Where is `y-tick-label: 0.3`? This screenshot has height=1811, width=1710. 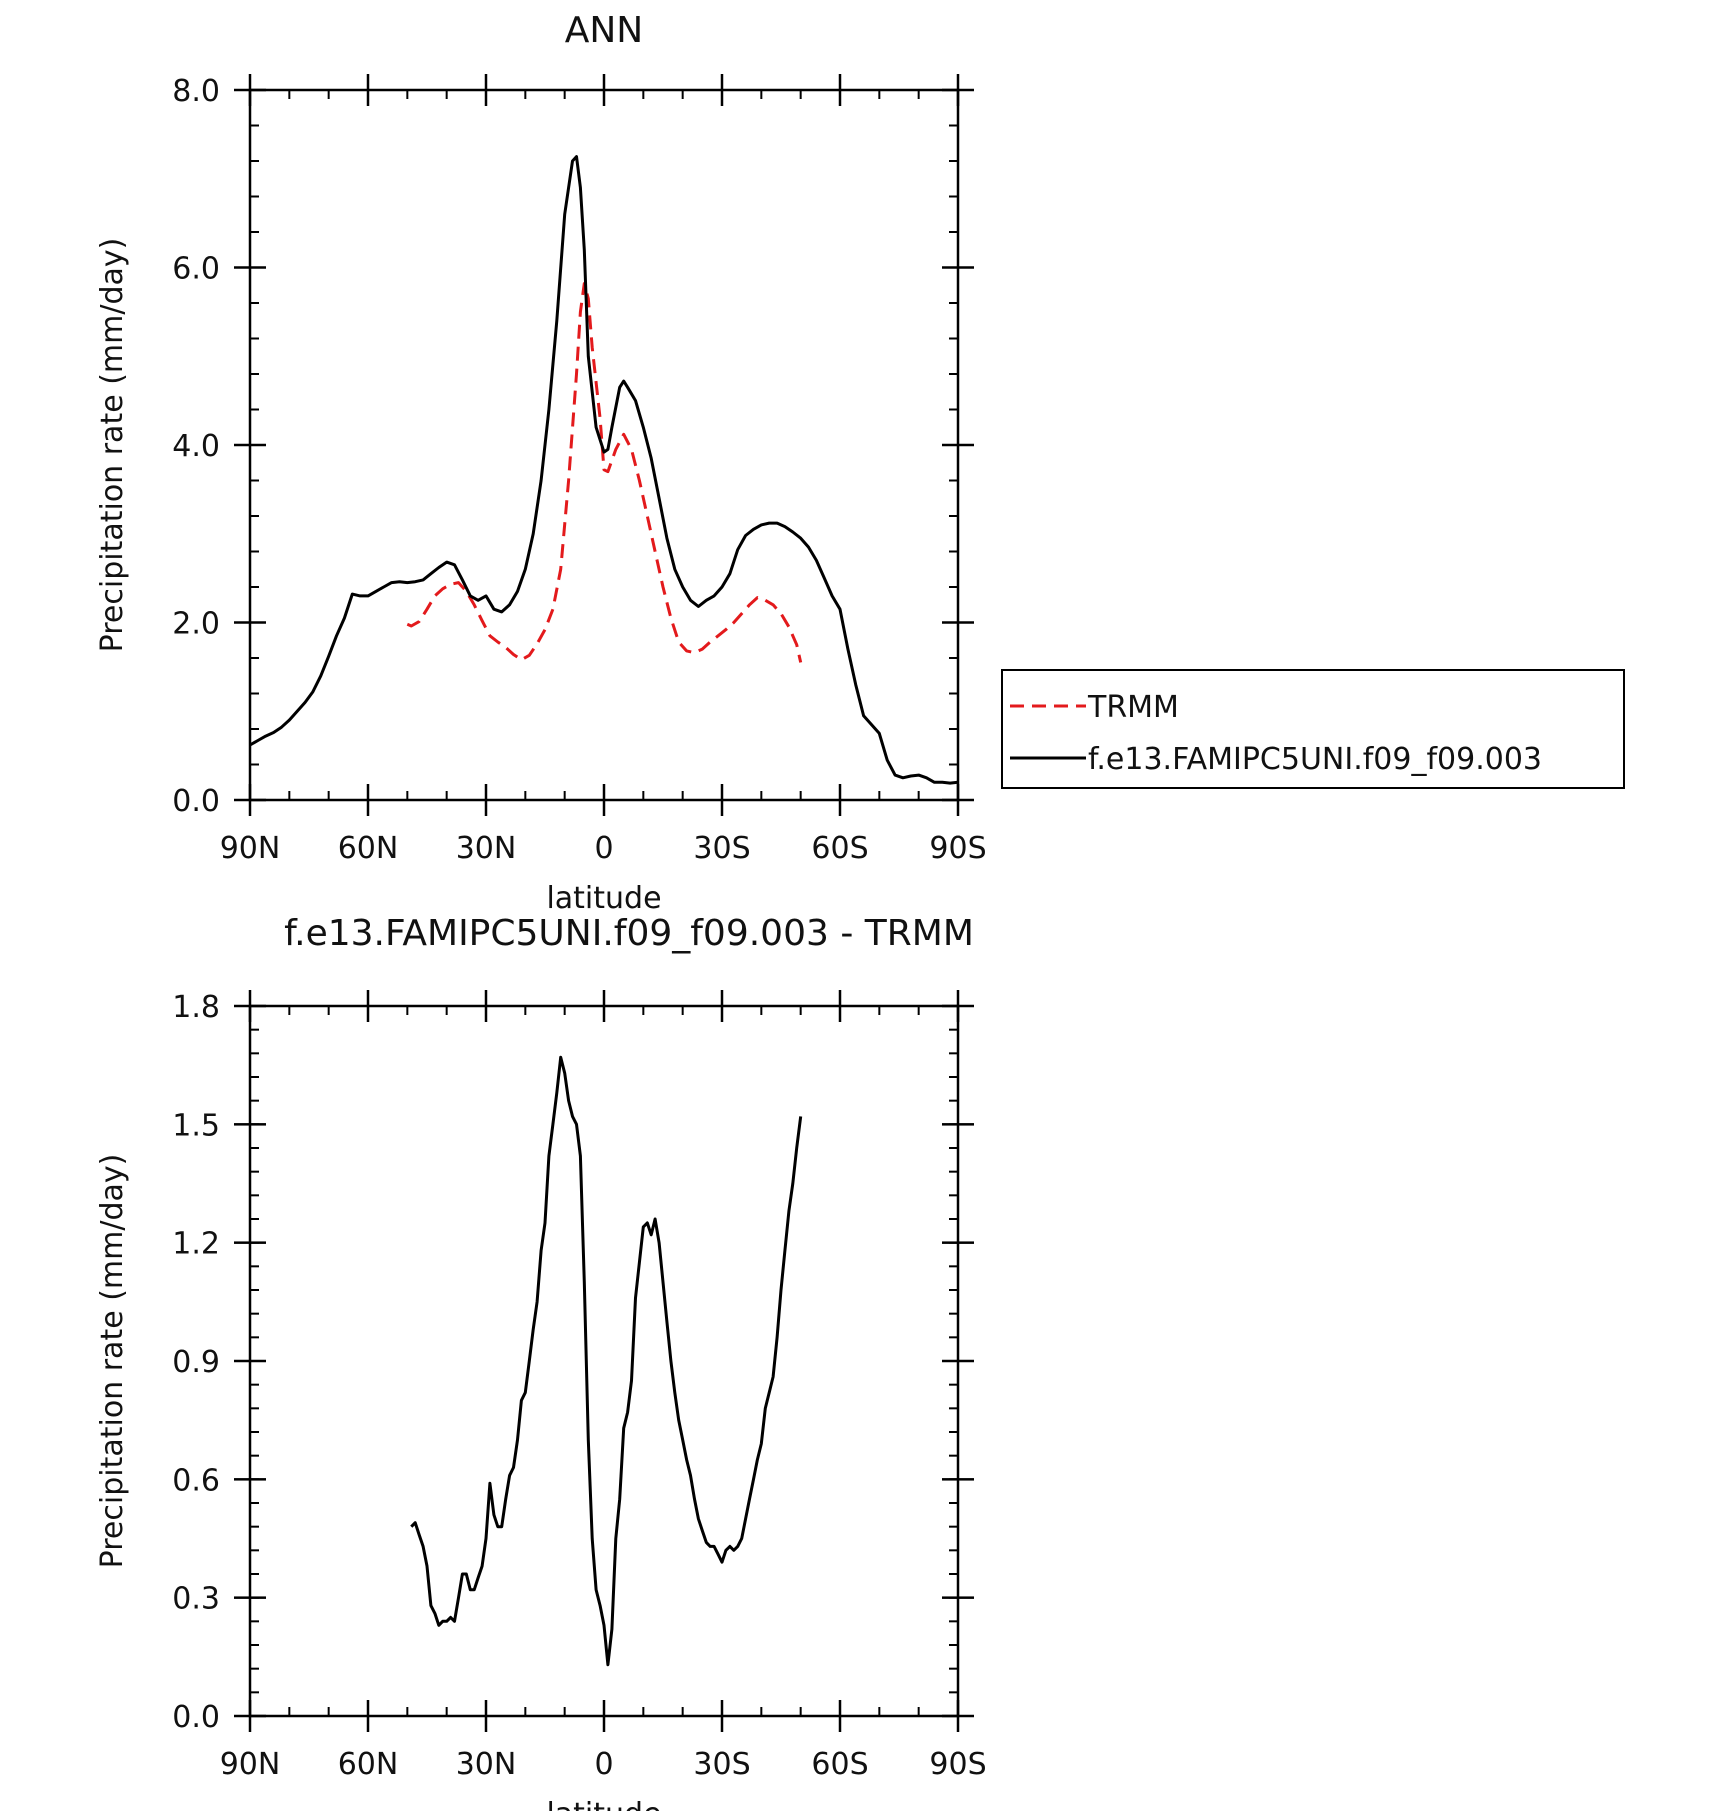
y-tick-label: 0.3 is located at coordinates (196, 1599).